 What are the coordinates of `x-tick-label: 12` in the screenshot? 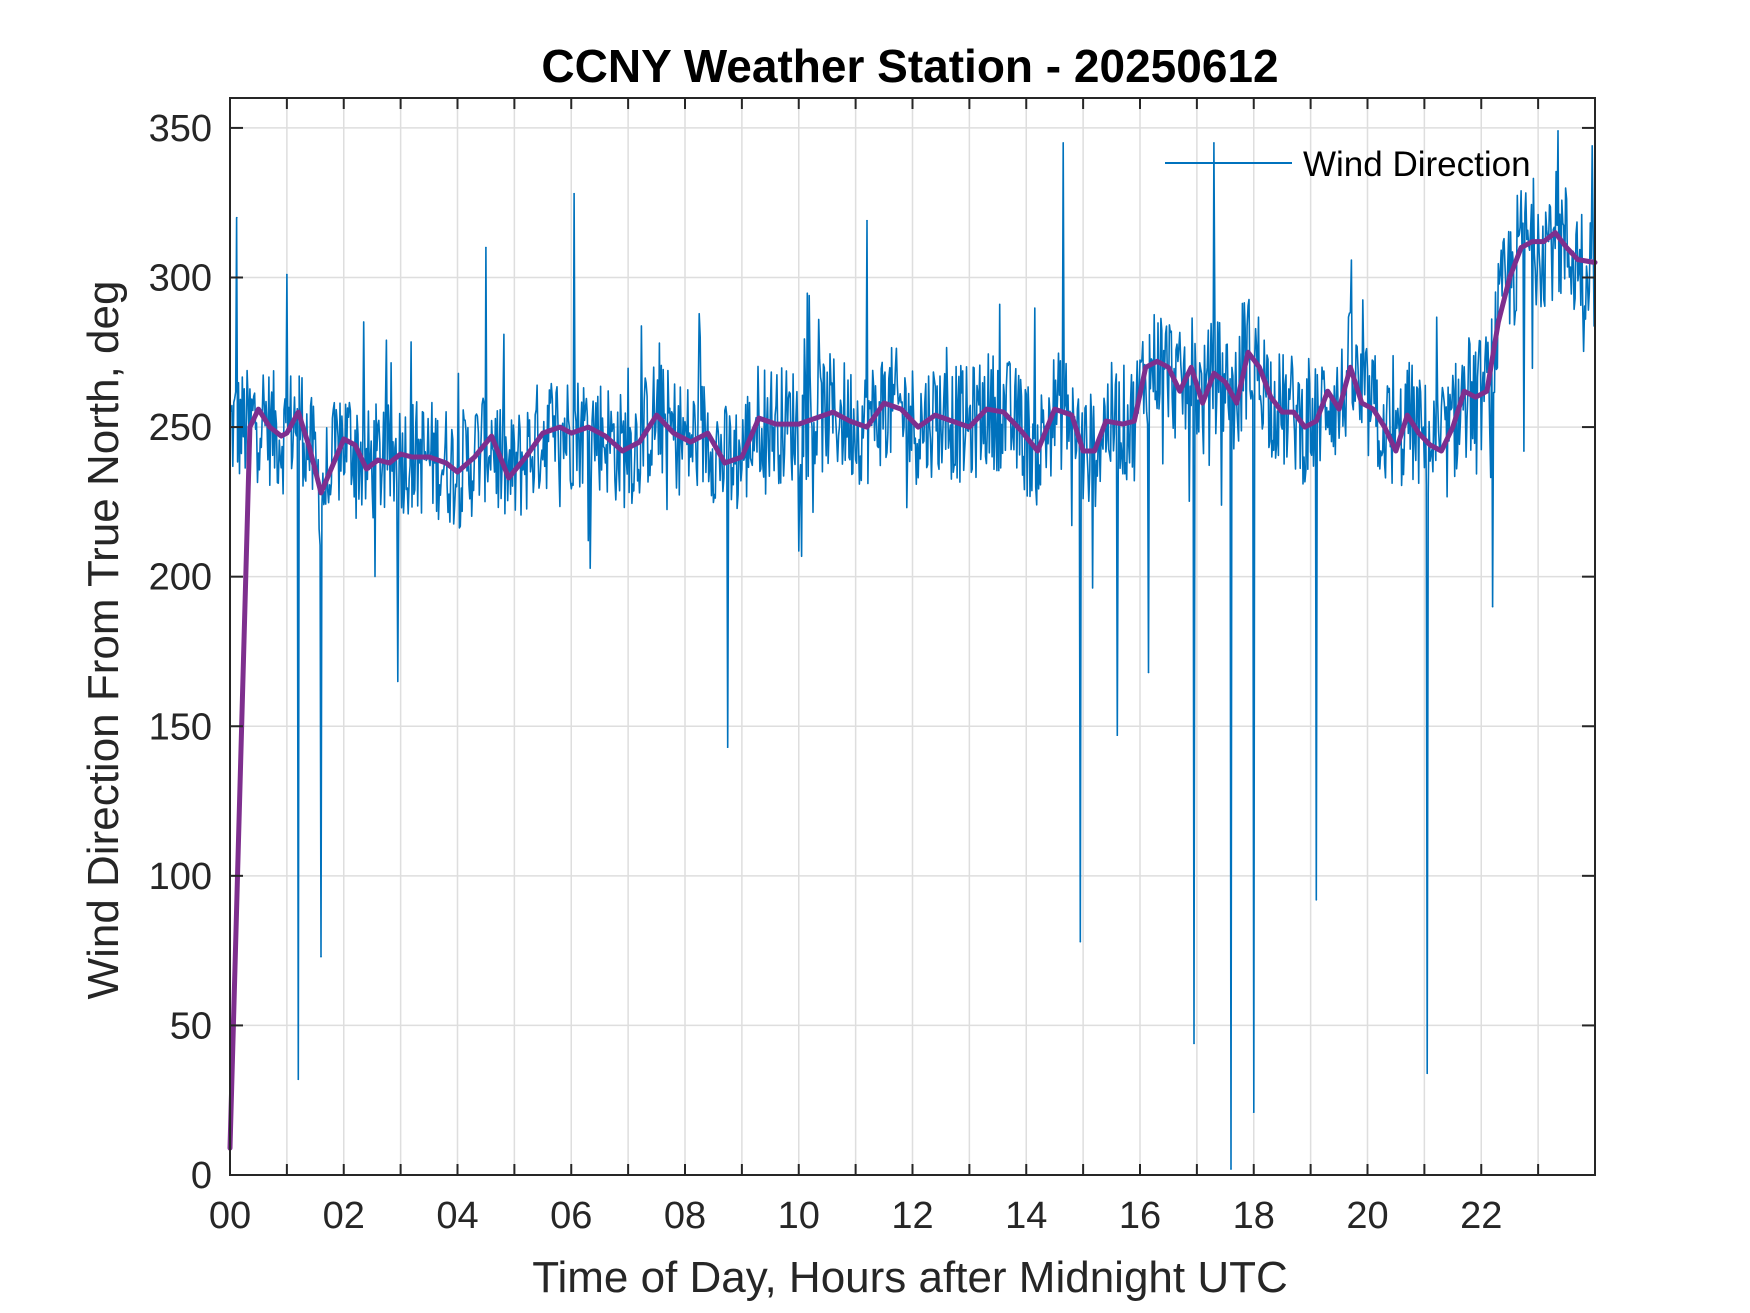 It's located at (912, 1216).